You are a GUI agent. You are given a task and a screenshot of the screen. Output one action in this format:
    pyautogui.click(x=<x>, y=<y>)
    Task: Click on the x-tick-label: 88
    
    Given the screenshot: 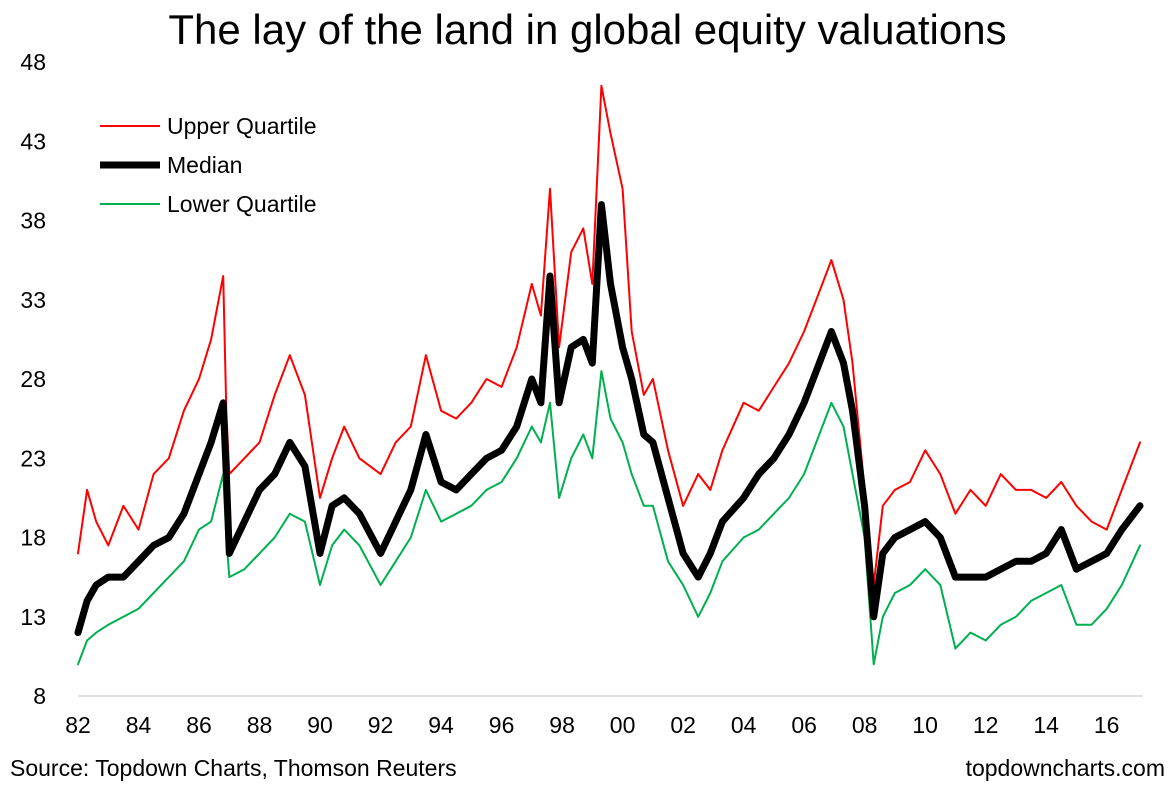 What is the action you would take?
    pyautogui.click(x=260, y=725)
    